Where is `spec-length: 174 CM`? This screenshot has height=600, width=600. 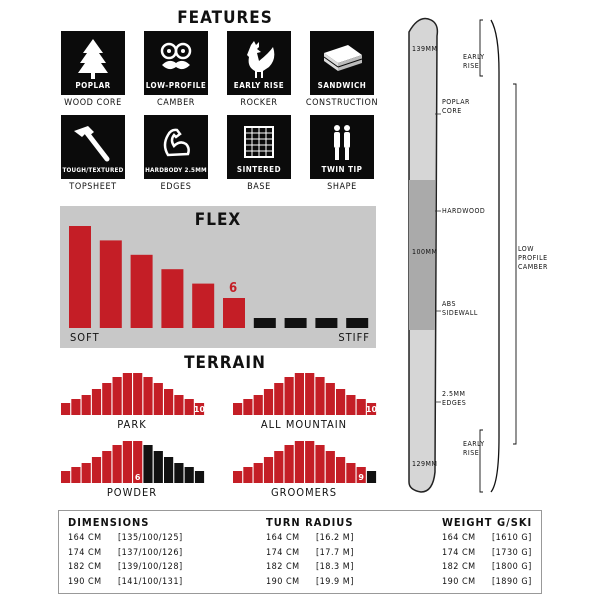 spec-length: 174 CM is located at coordinates (283, 552).